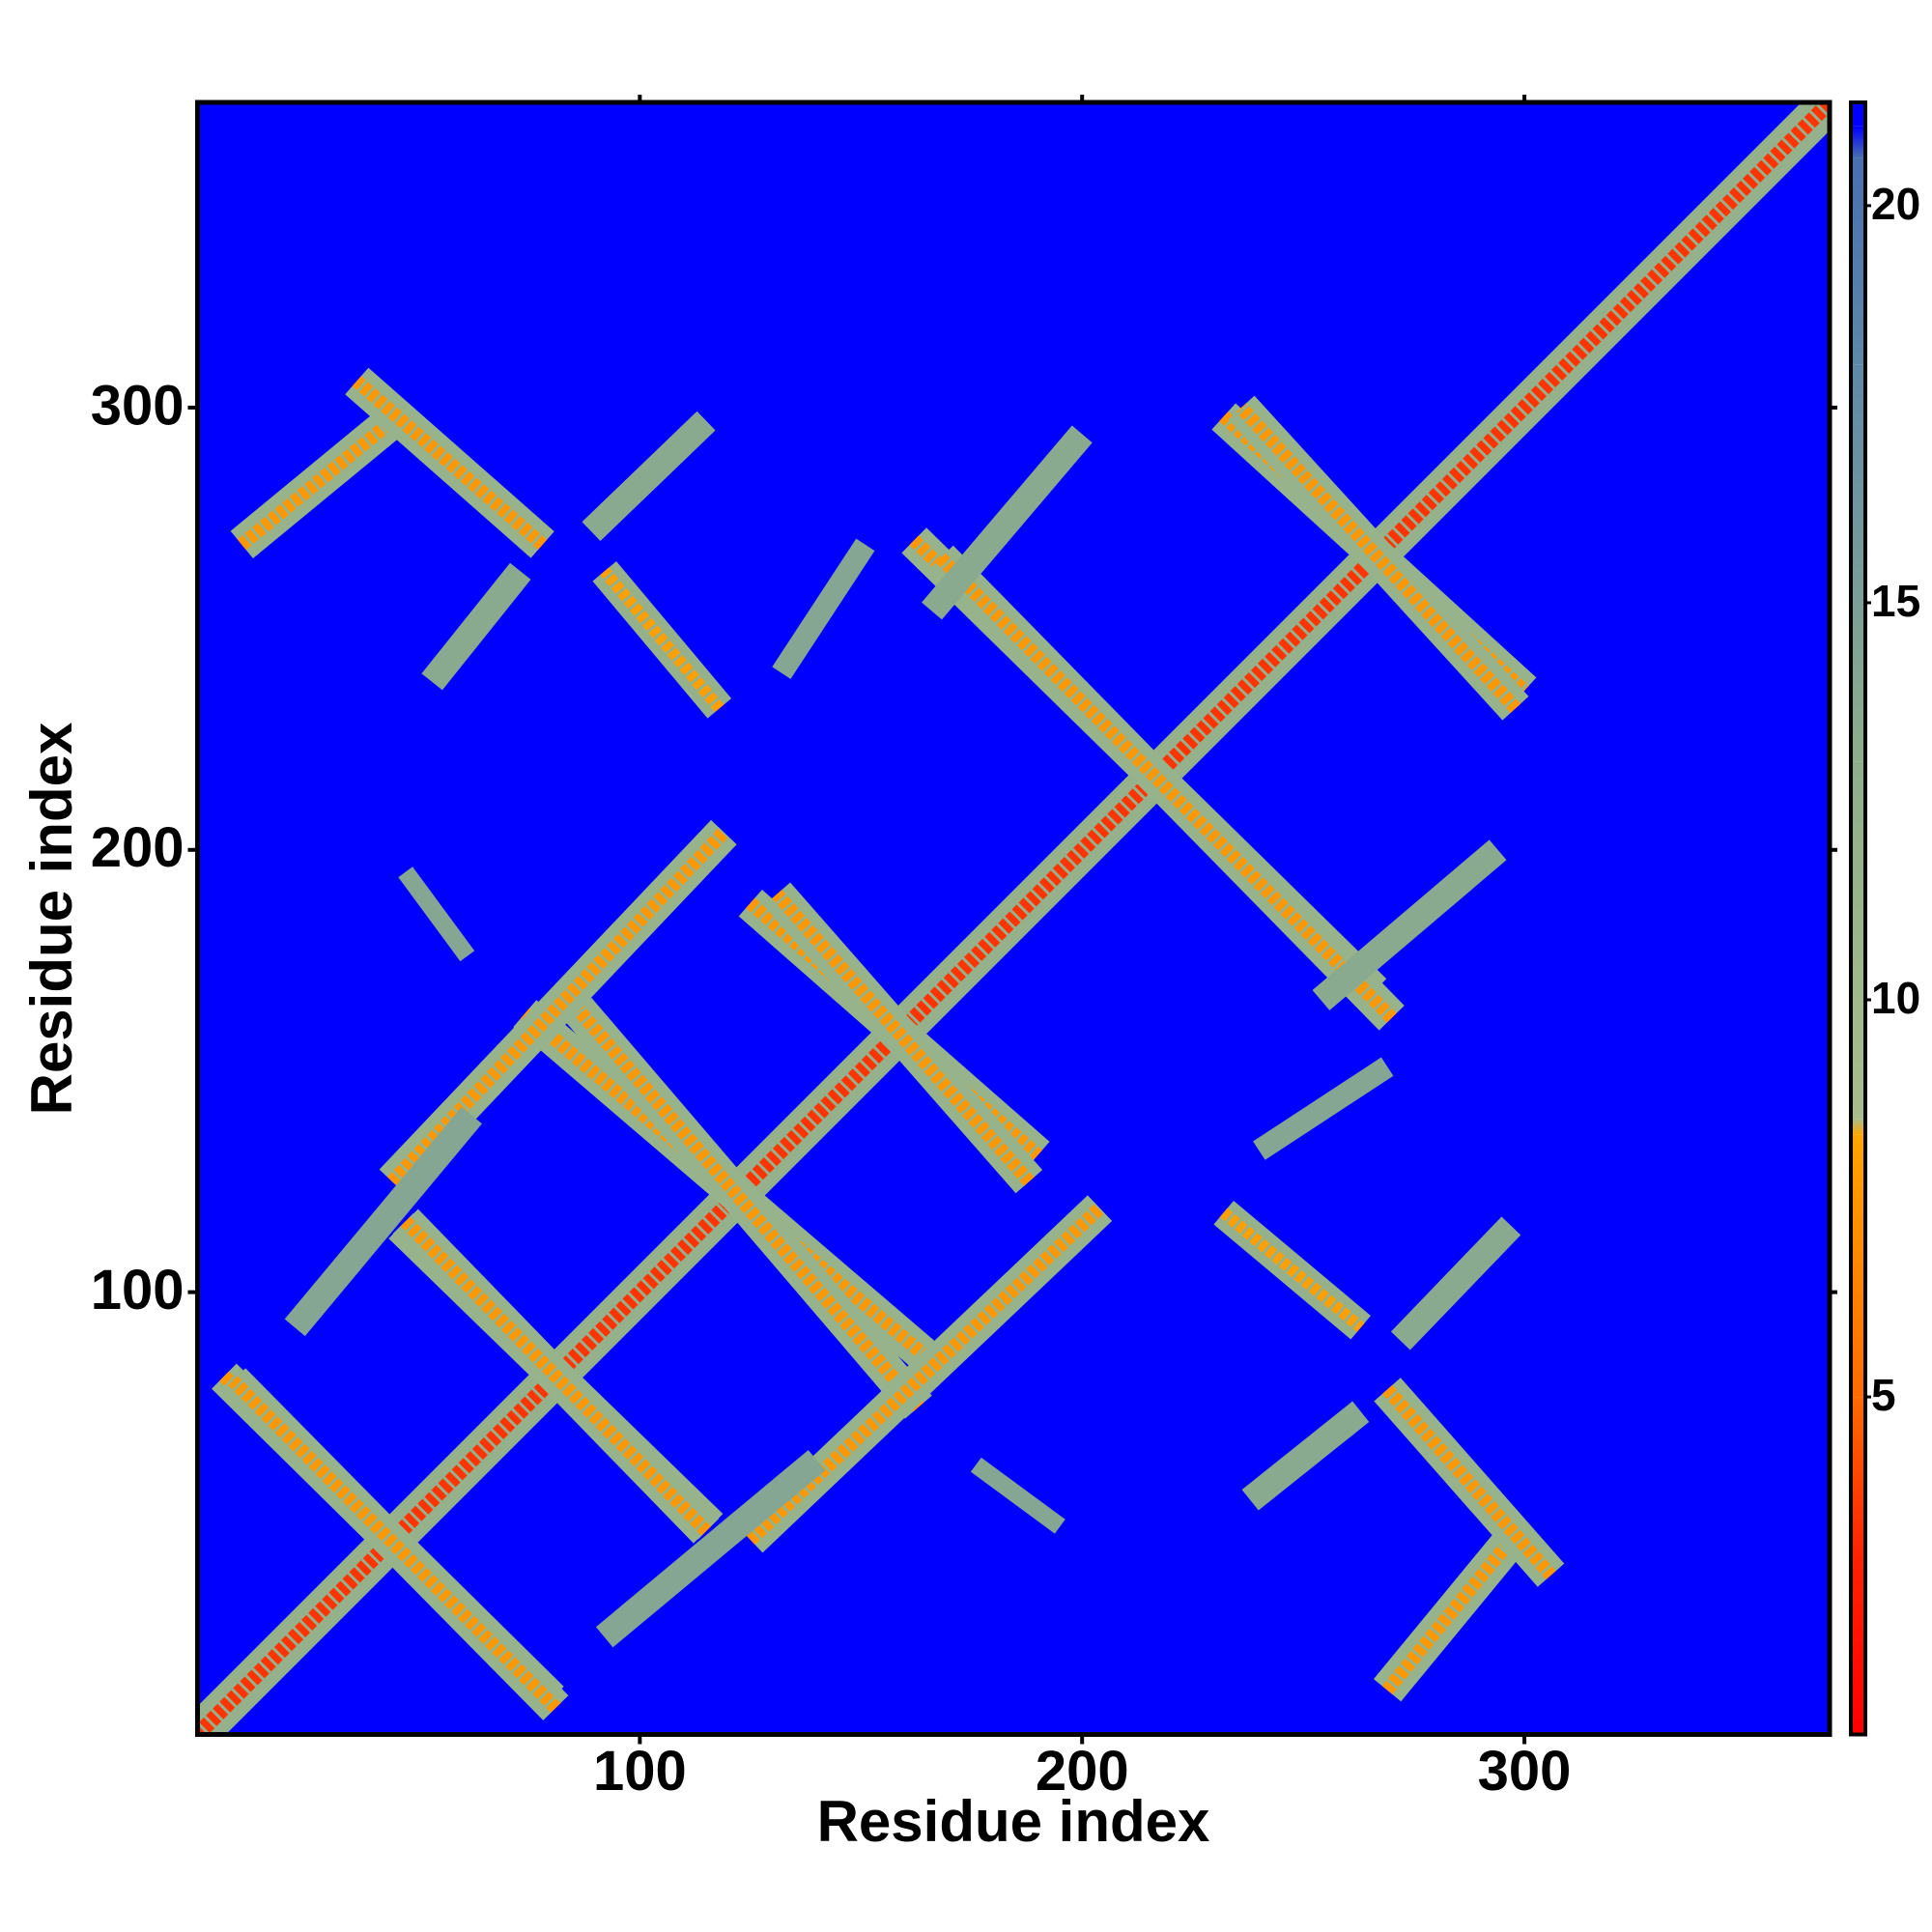 Image resolution: width=1932 pixels, height=1932 pixels. I want to click on y-tick-label: 300, so click(138, 405).